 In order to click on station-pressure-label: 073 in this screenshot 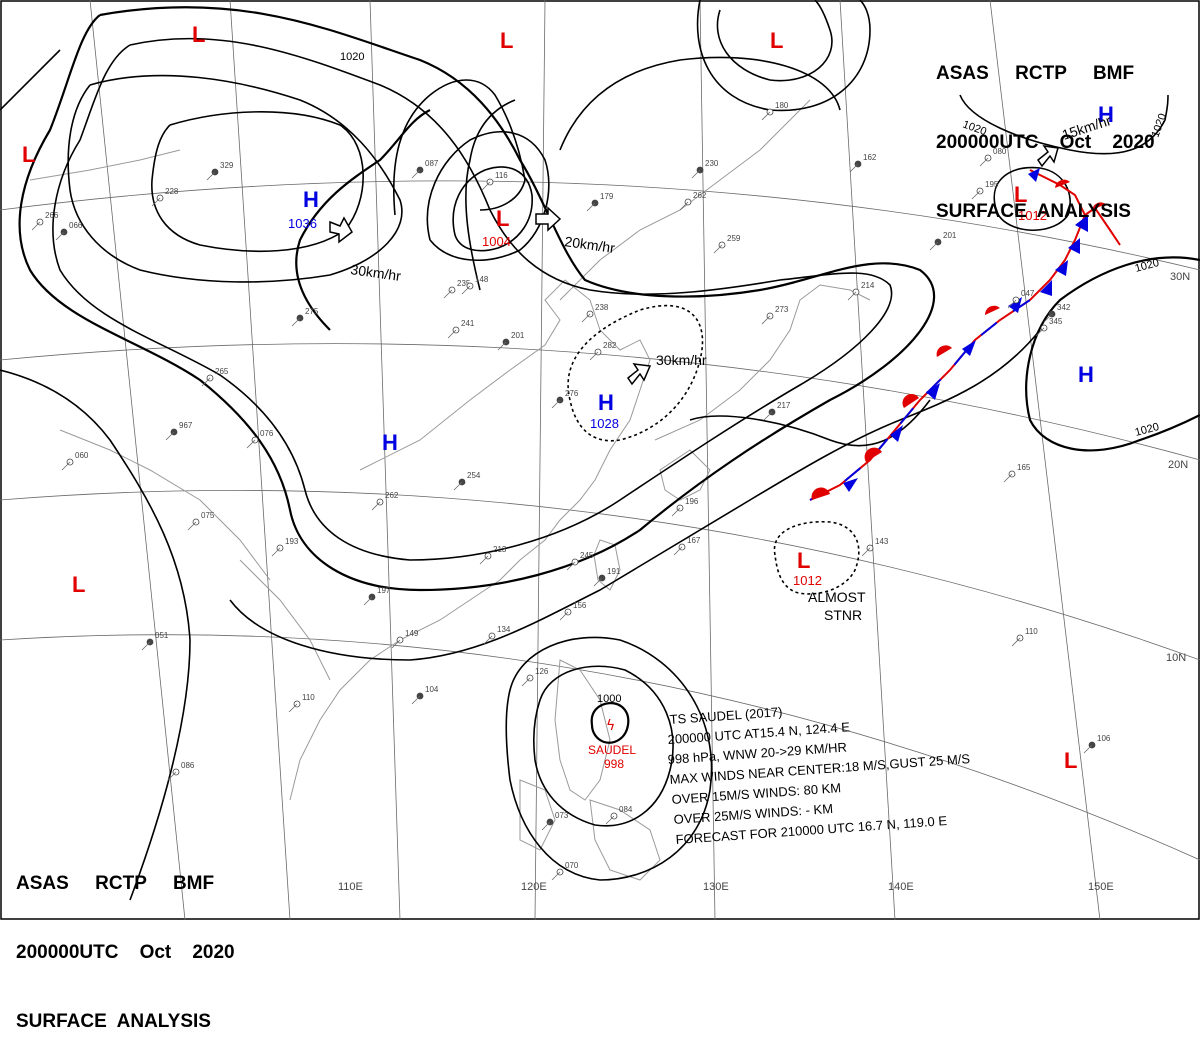, I will do `click(562, 815)`.